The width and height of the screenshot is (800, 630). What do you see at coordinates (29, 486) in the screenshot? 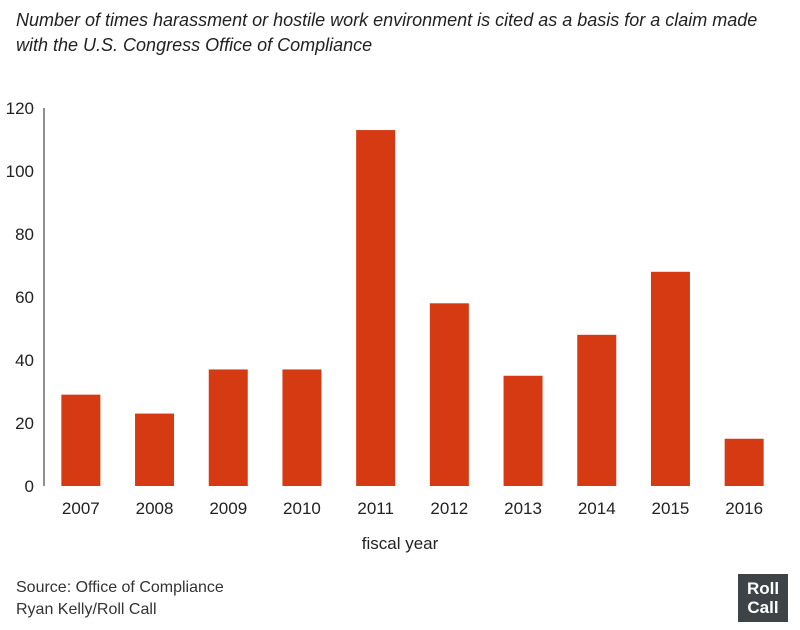
I see `y-tick-label: 0` at bounding box center [29, 486].